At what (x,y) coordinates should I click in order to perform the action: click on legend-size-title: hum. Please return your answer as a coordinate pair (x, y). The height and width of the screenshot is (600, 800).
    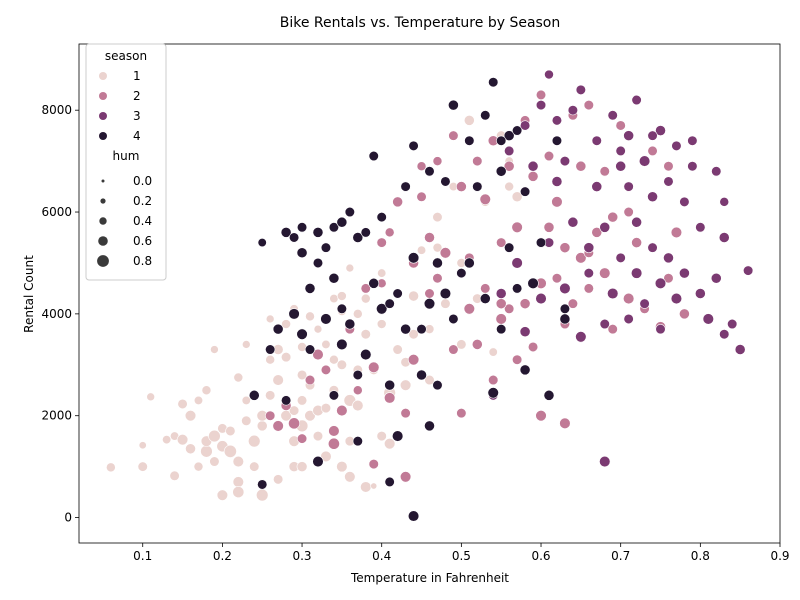
    Looking at the image, I should click on (126, 156).